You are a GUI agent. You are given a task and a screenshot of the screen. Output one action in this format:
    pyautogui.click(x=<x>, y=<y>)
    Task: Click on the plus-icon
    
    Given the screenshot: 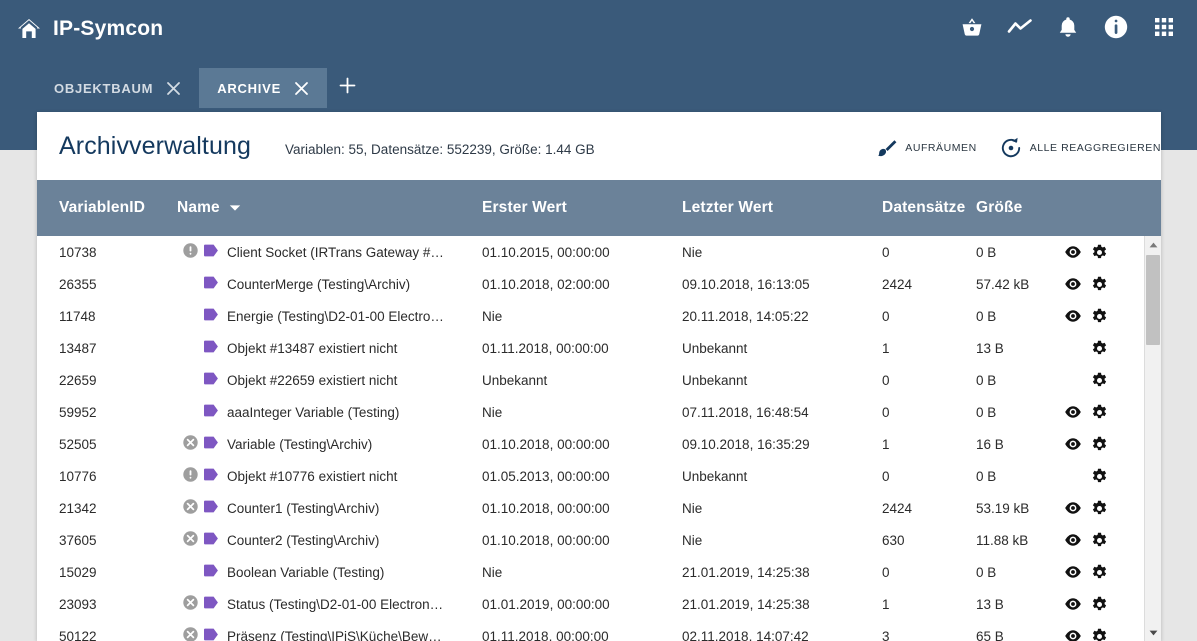 What is the action you would take?
    pyautogui.click(x=347, y=88)
    